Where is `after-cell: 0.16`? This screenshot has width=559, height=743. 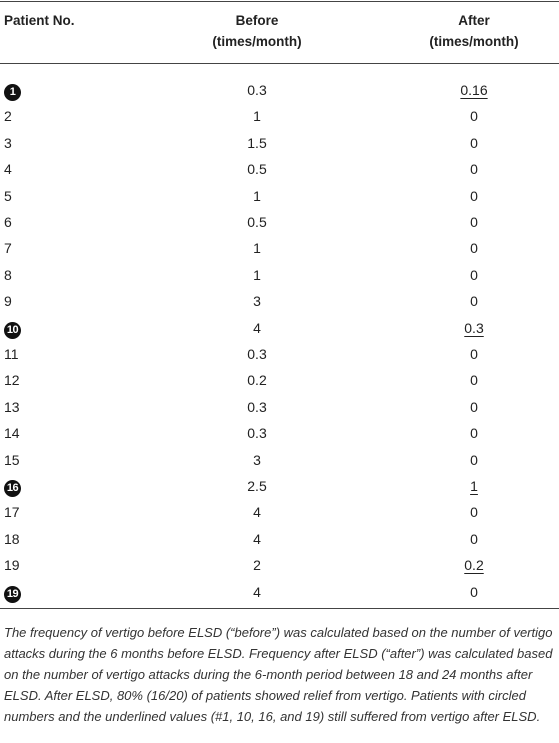
after-cell: 0.16 is located at coordinates (474, 90).